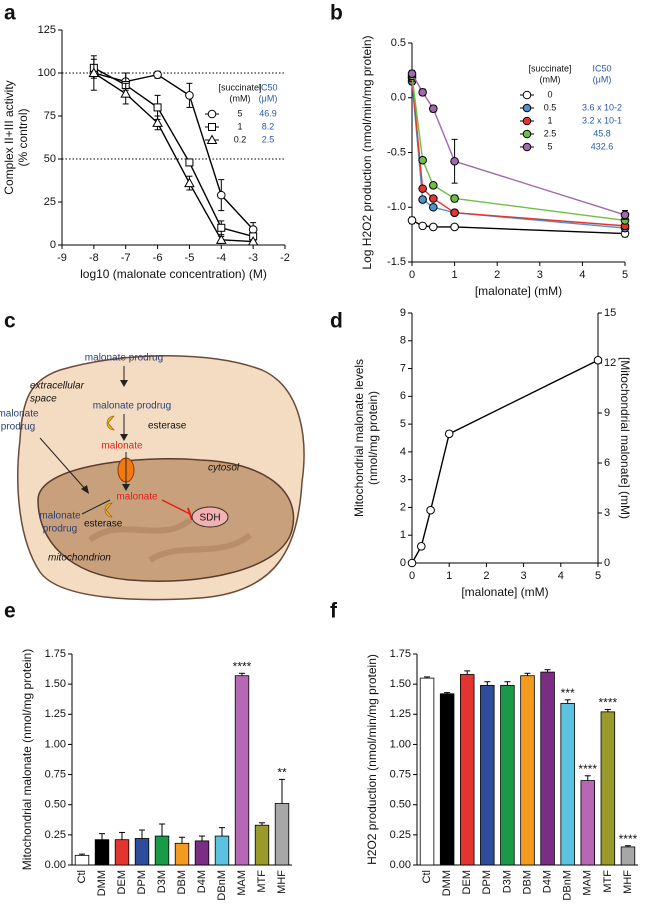 This screenshot has width=646, height=913. Describe the element at coordinates (396, 207) in the screenshot. I see `y-tick-label: -1.0` at that location.